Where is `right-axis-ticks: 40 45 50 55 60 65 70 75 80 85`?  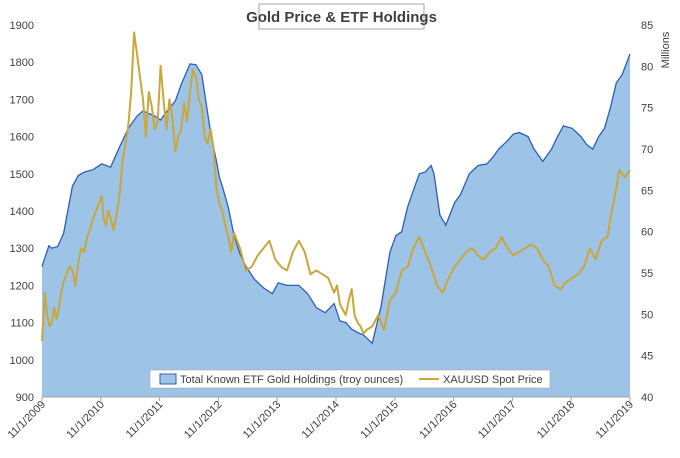
right-axis-ticks: 40 45 50 55 60 65 70 75 80 85 is located at coordinates (647, 212).